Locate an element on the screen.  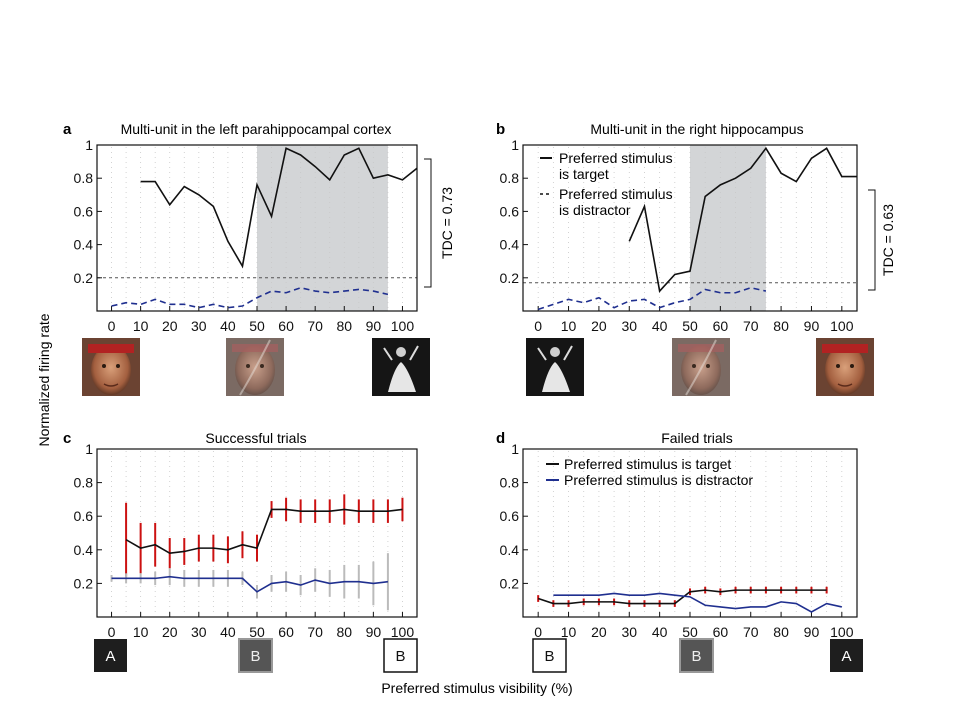
x-tick-label-c: 60 is located at coordinates (286, 632).